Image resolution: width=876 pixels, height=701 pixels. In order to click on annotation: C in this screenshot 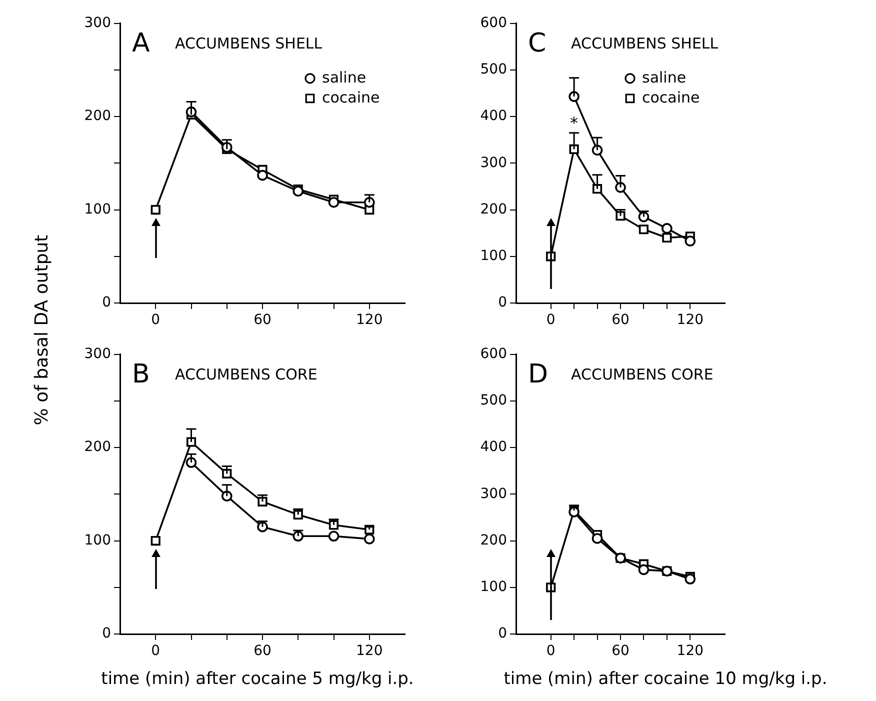, I will do `click(537, 43)`.